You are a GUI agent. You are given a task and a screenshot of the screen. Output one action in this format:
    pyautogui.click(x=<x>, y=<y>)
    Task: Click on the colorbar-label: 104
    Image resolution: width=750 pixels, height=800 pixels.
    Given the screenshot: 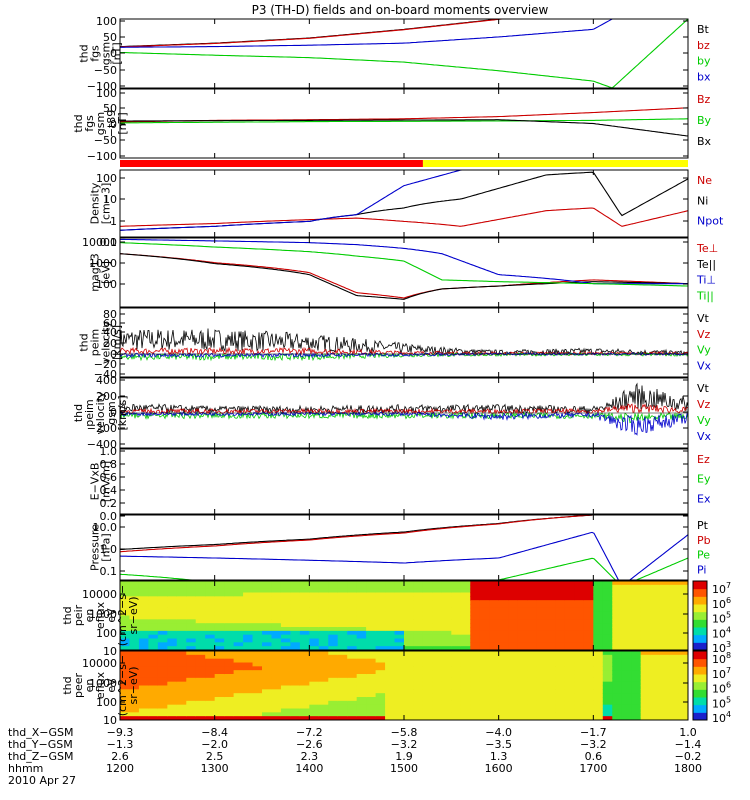 What is the action you would take?
    pyautogui.click(x=721, y=717)
    